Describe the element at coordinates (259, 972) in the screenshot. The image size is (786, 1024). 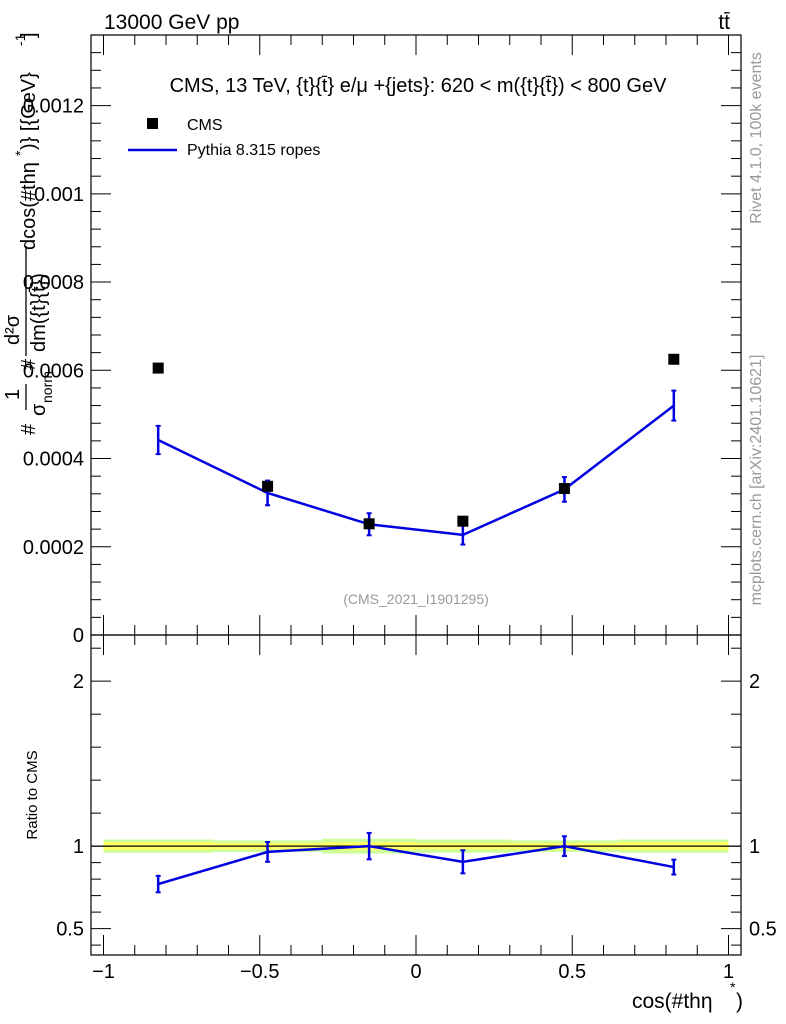
I see `x-tick-label: −0.5` at that location.